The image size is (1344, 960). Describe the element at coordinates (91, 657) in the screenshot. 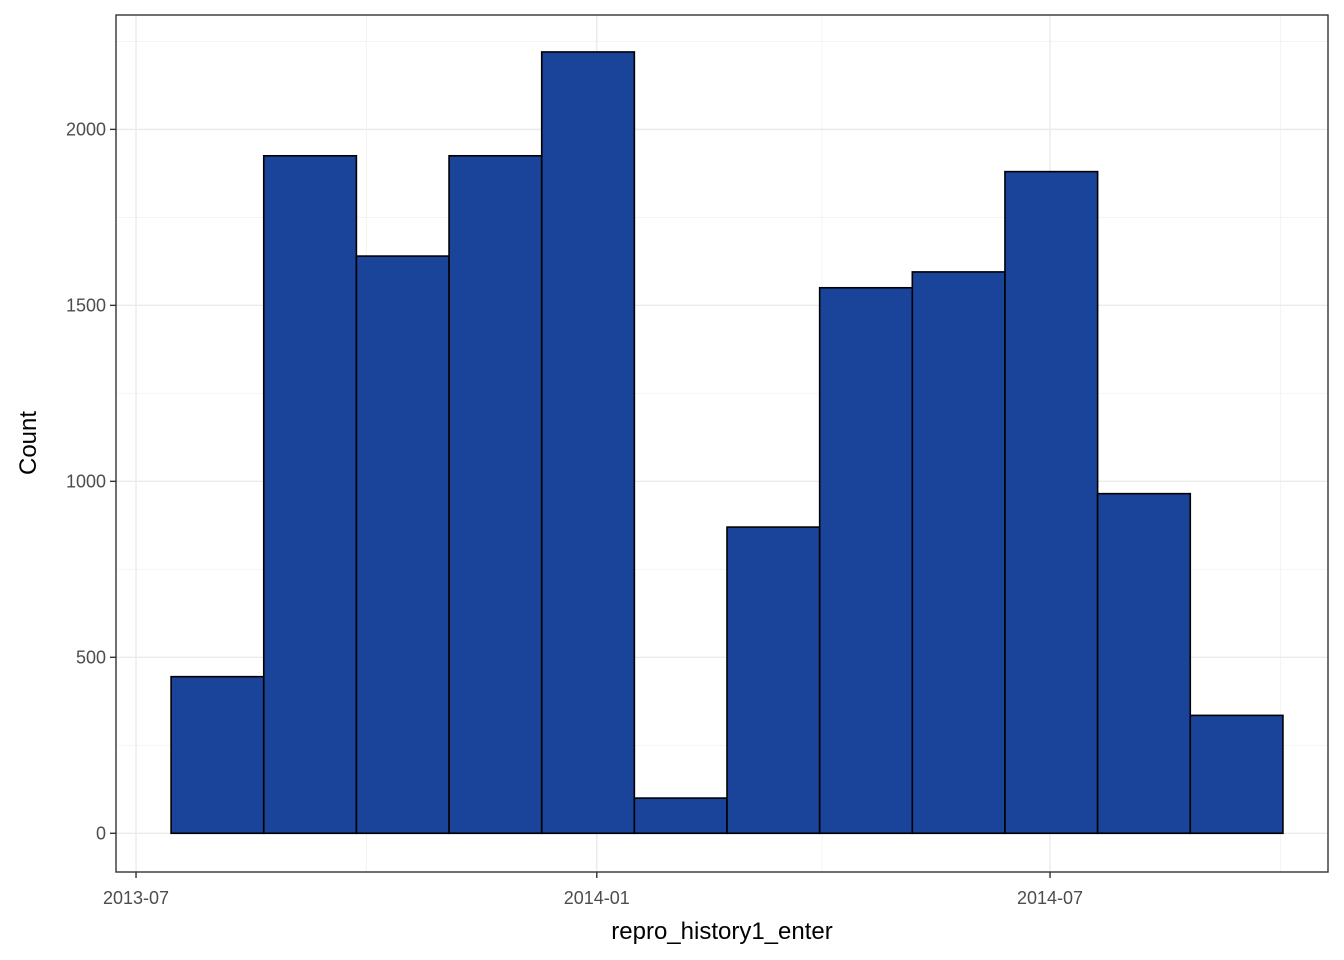

I see `y-tick-label: 500` at that location.